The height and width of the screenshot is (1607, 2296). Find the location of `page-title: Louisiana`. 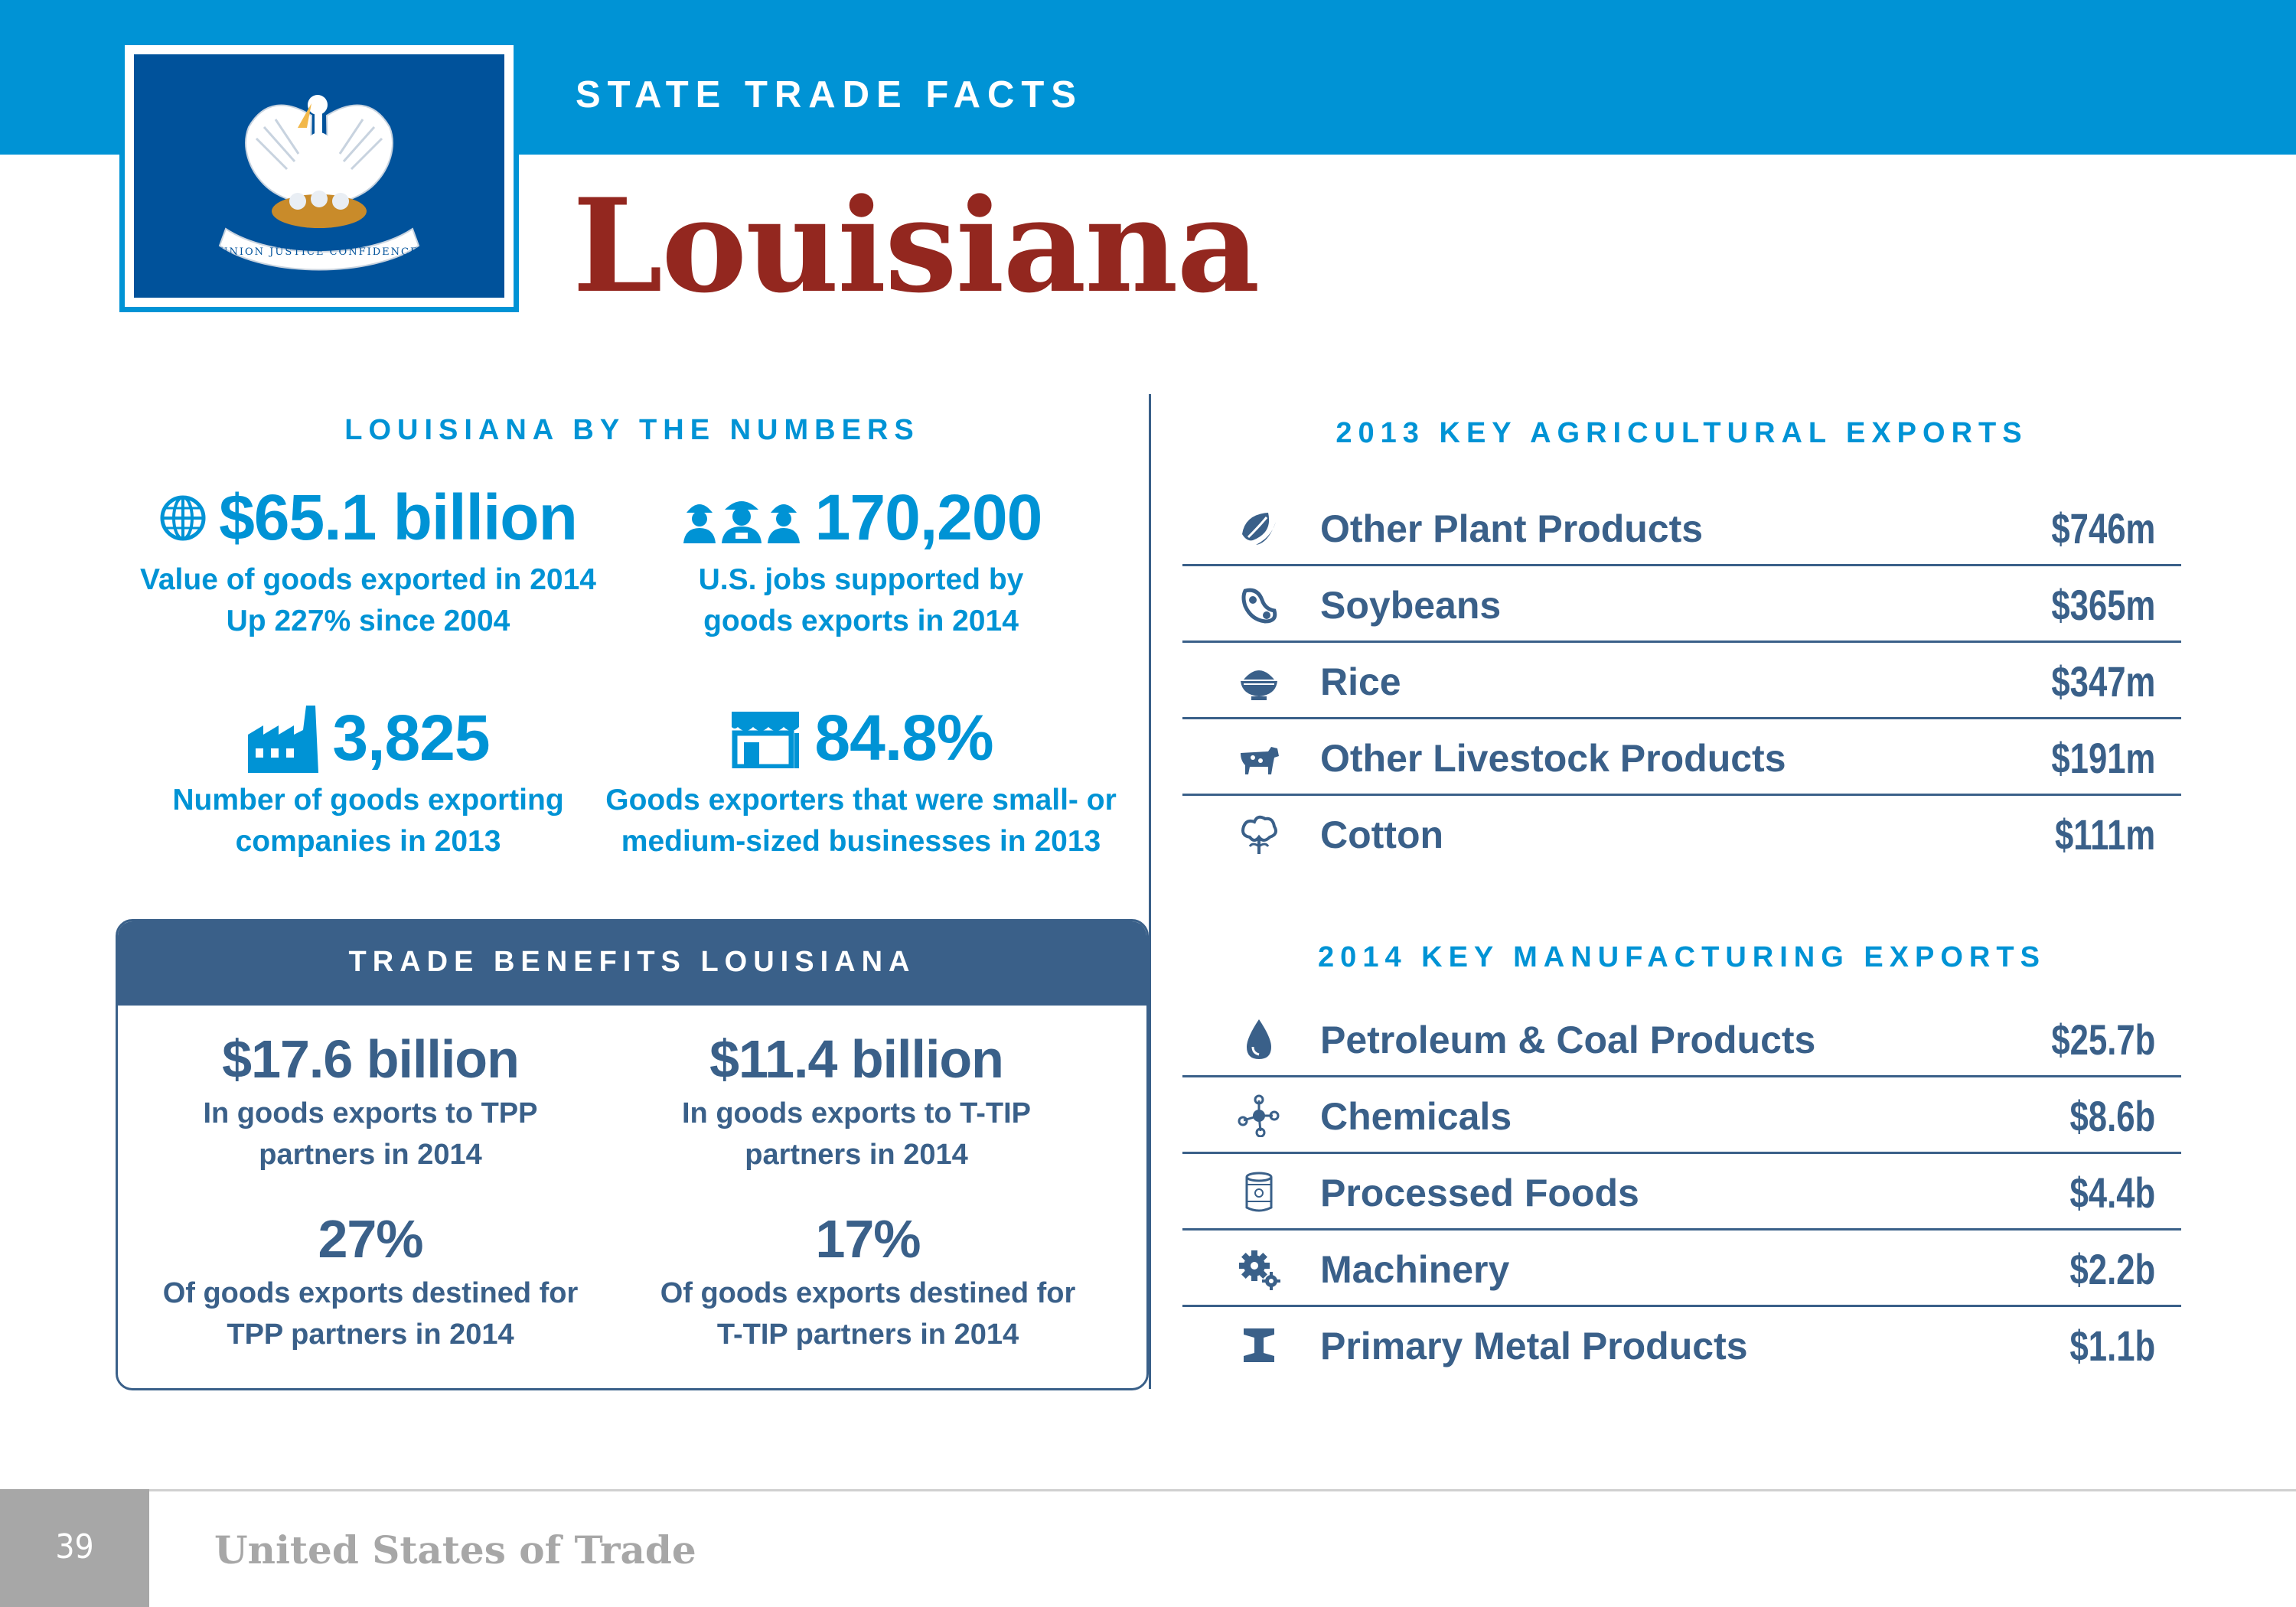

page-title: Louisiana is located at coordinates (916, 245).